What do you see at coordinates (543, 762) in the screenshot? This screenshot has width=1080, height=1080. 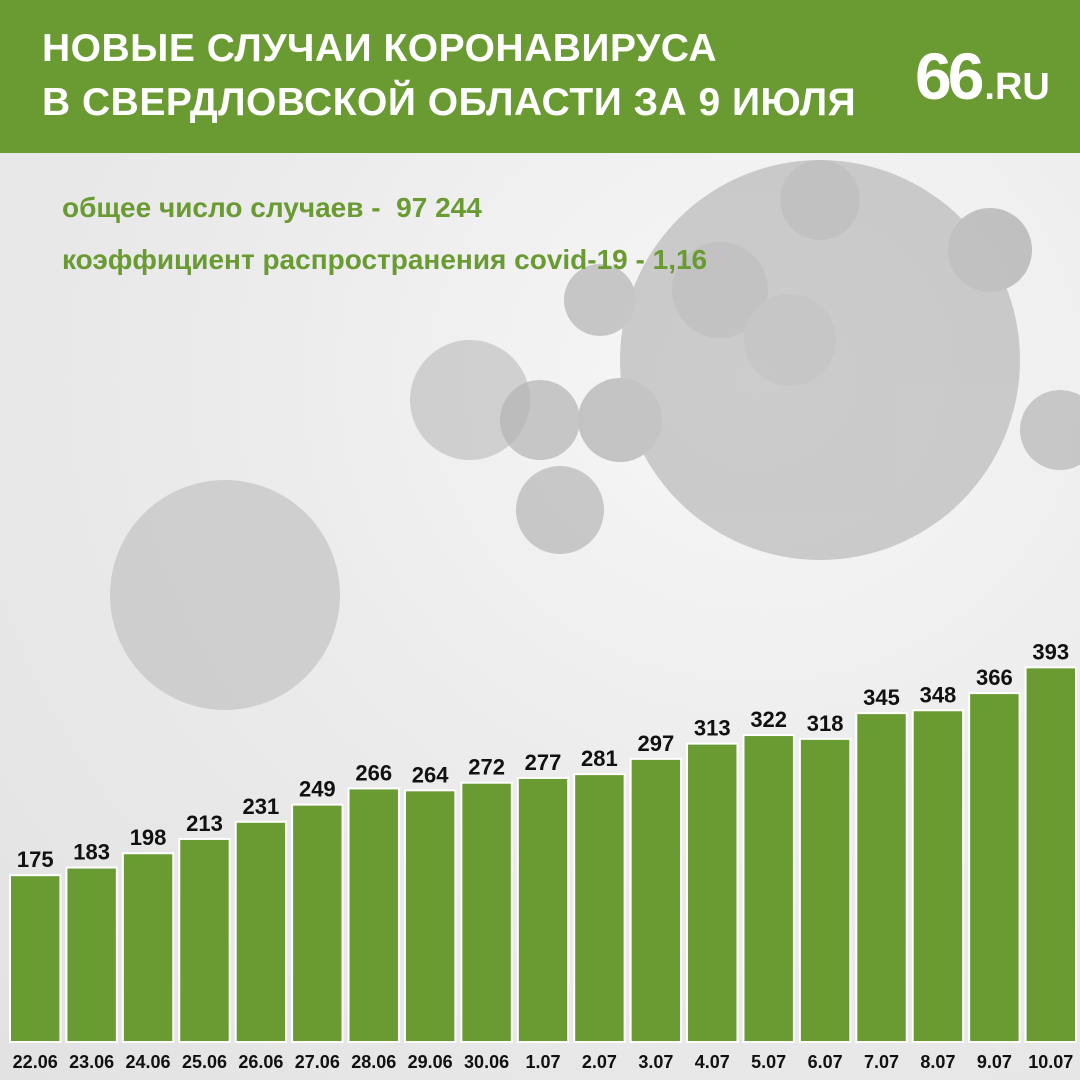 I see `bar-value-label: 277` at bounding box center [543, 762].